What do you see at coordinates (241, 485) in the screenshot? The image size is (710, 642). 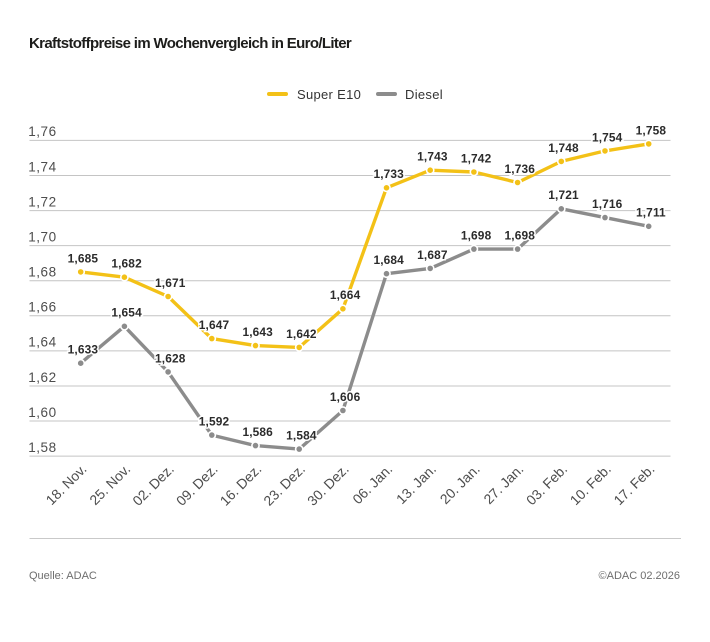 I see `svg-text: 16. Dez.` at bounding box center [241, 485].